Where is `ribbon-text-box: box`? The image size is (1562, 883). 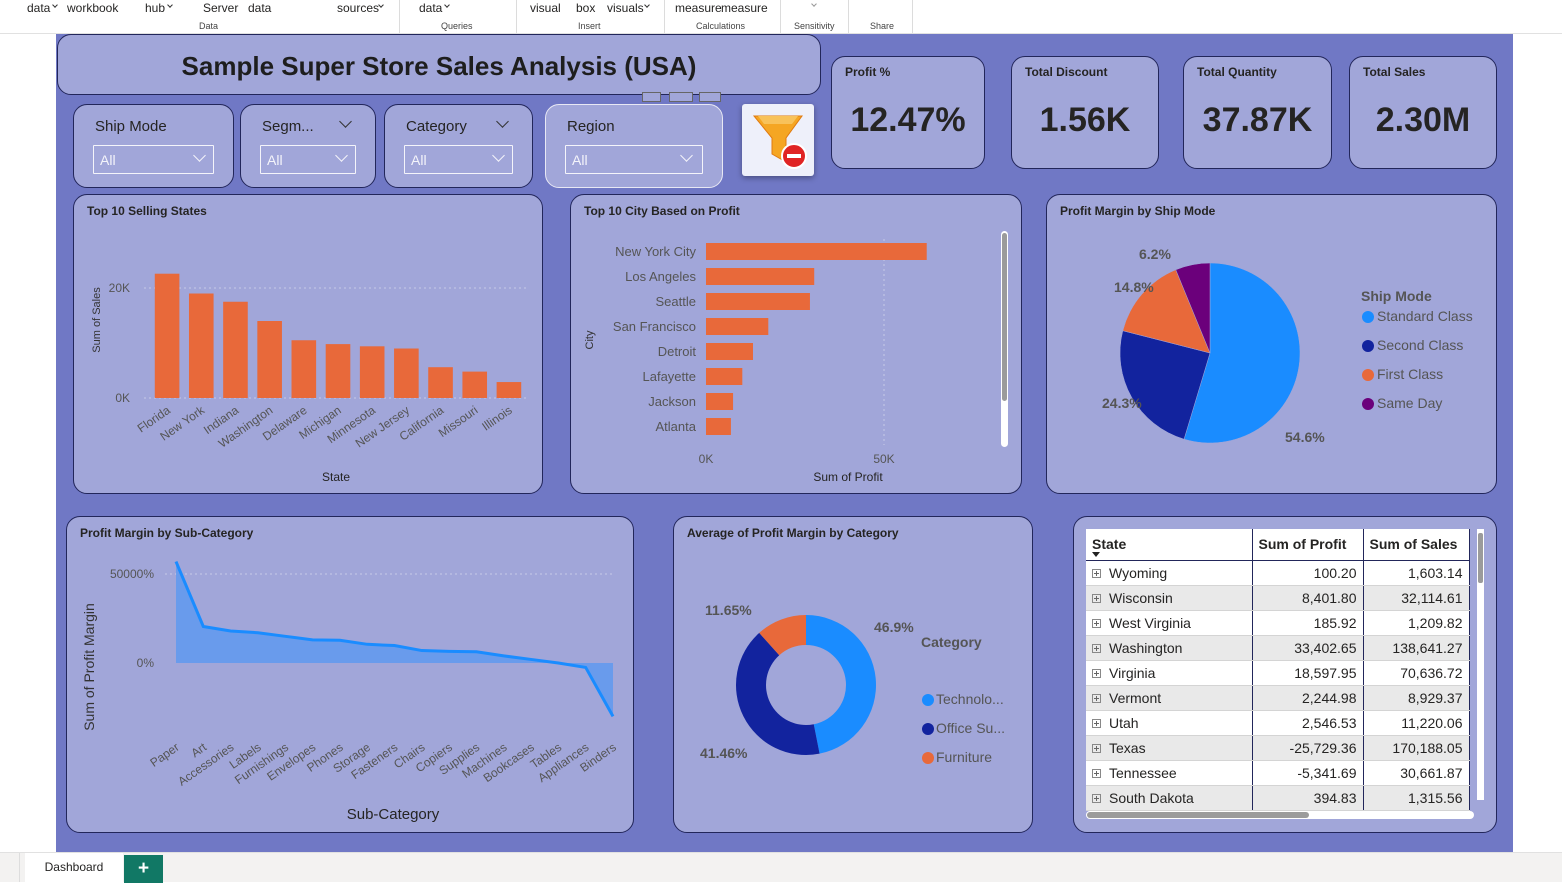
ribbon-text-box: box is located at coordinates (586, 8).